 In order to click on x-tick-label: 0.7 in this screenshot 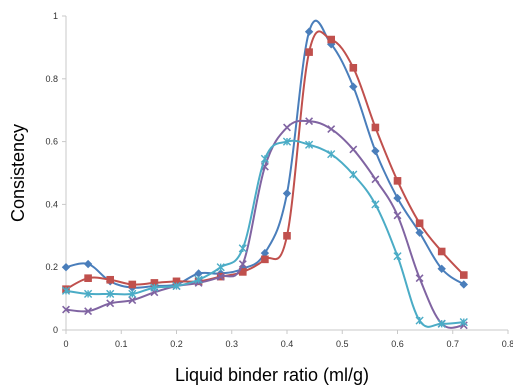, I will do `click(452, 344)`.